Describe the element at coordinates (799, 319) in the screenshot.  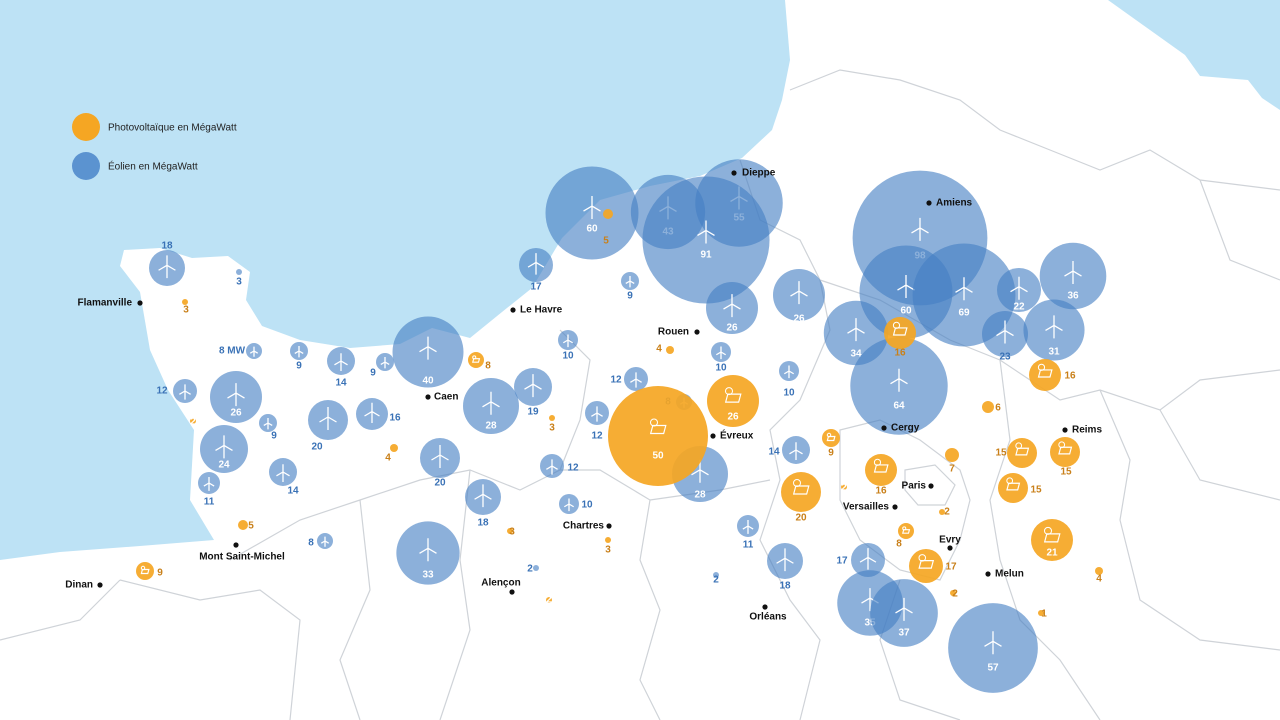
I see `wind-label: 26` at that location.